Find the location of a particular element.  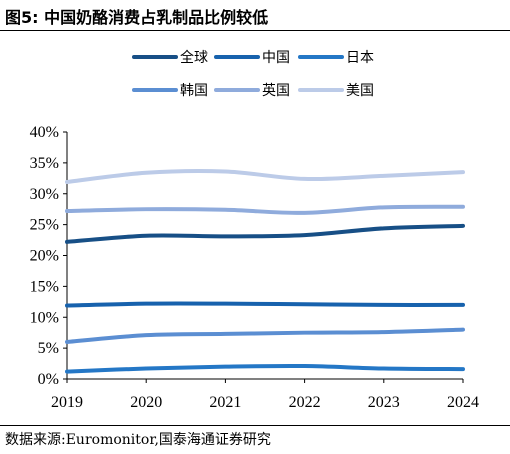

y-tick-label: 30% is located at coordinates (44, 194).